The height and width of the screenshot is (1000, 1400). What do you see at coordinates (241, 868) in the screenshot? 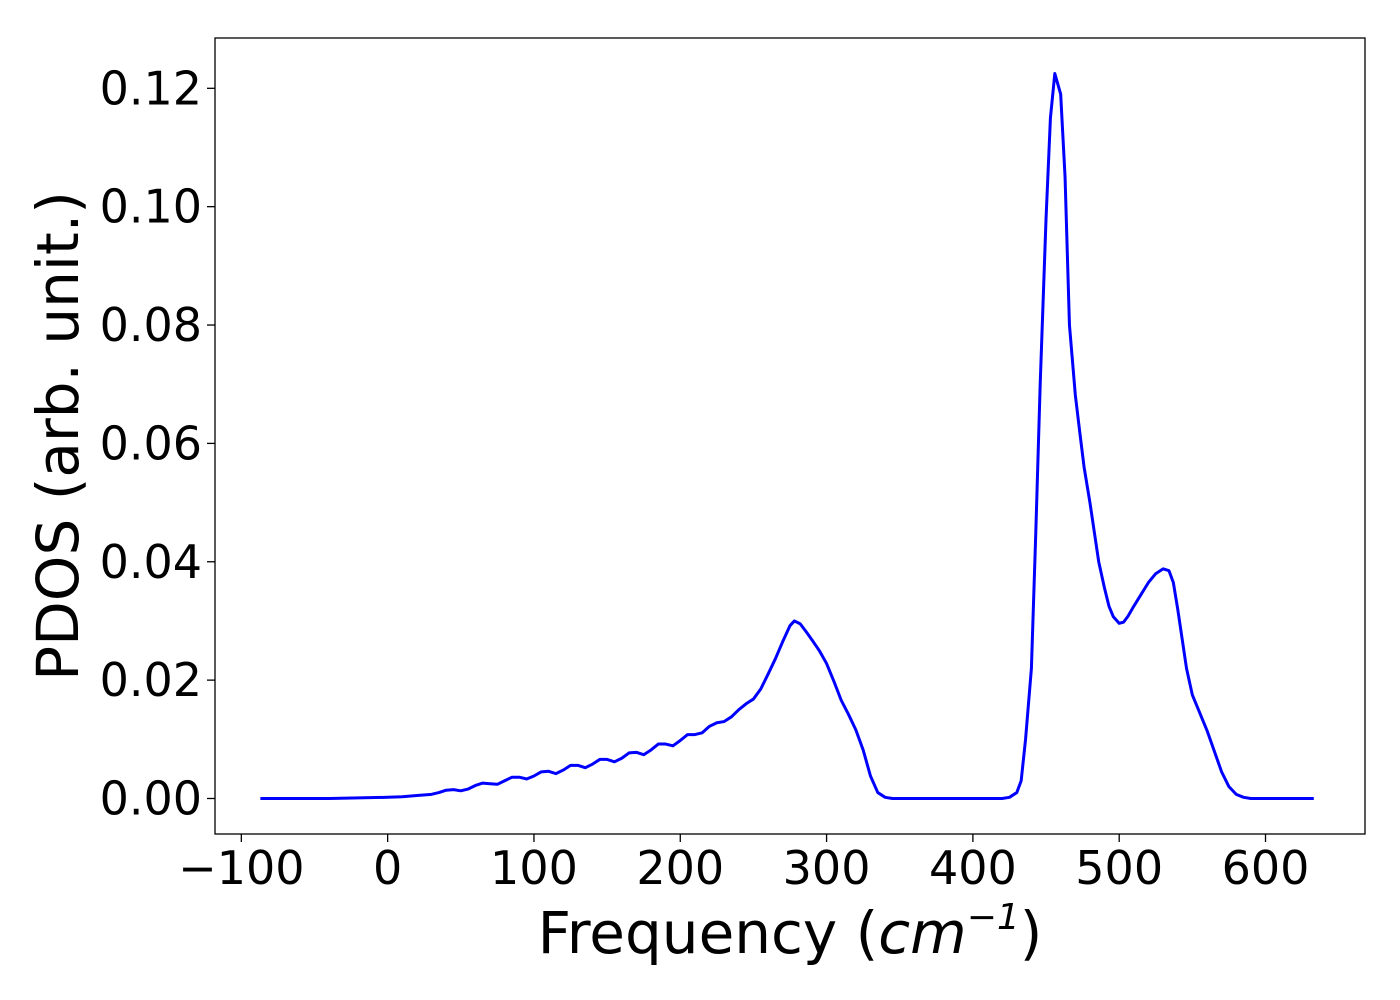
I see `x-tick-label: −100` at bounding box center [241, 868].